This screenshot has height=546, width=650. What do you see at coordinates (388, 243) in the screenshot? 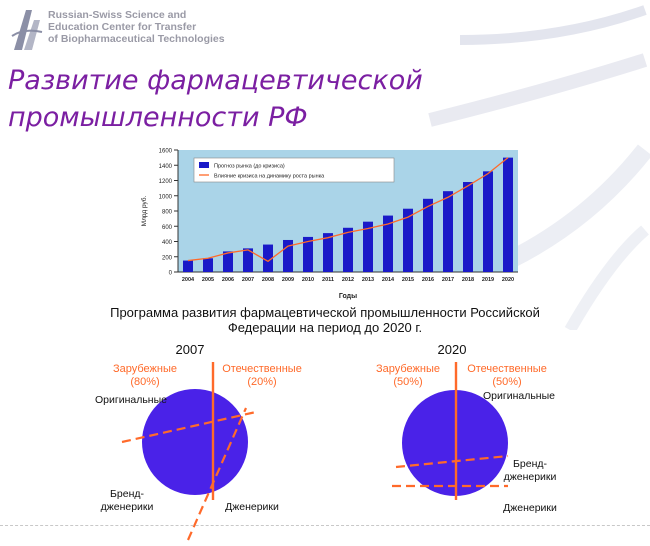
I see `bar-2014` at bounding box center [388, 243].